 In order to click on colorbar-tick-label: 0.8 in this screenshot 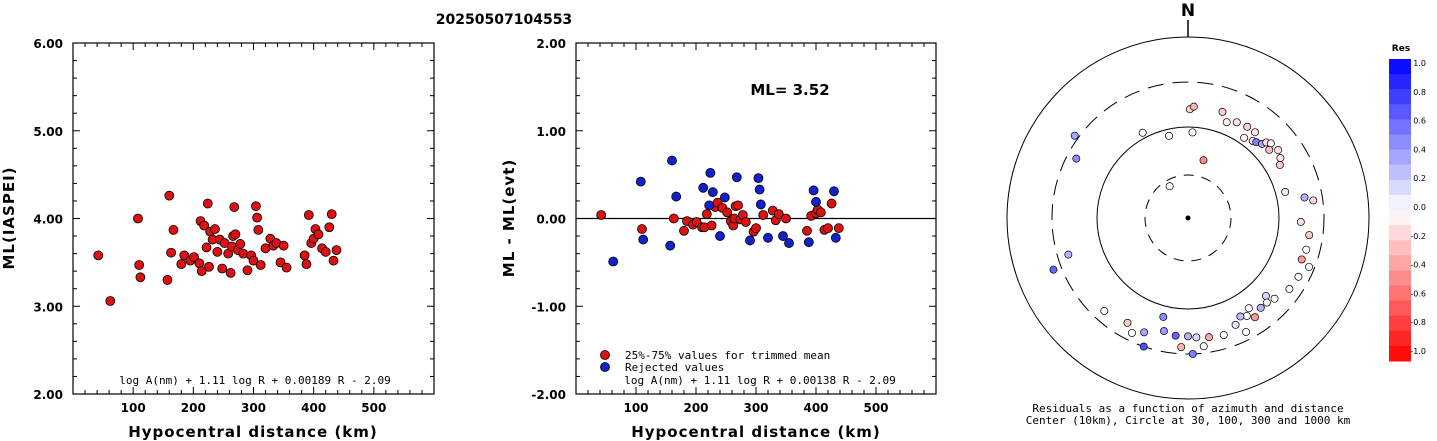, I will do `click(1419, 92)`.